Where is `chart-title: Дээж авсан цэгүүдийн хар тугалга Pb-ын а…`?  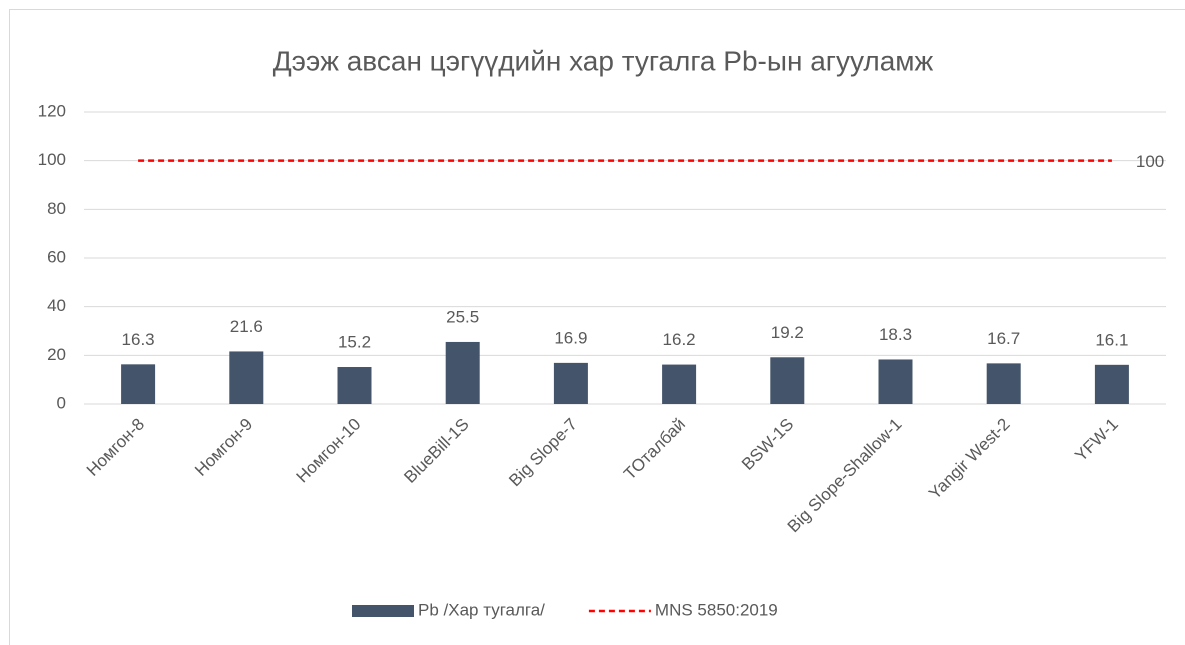 chart-title: Дээж авсан цэгүүдийн хар тугалга Pb-ын а… is located at coordinates (603, 60).